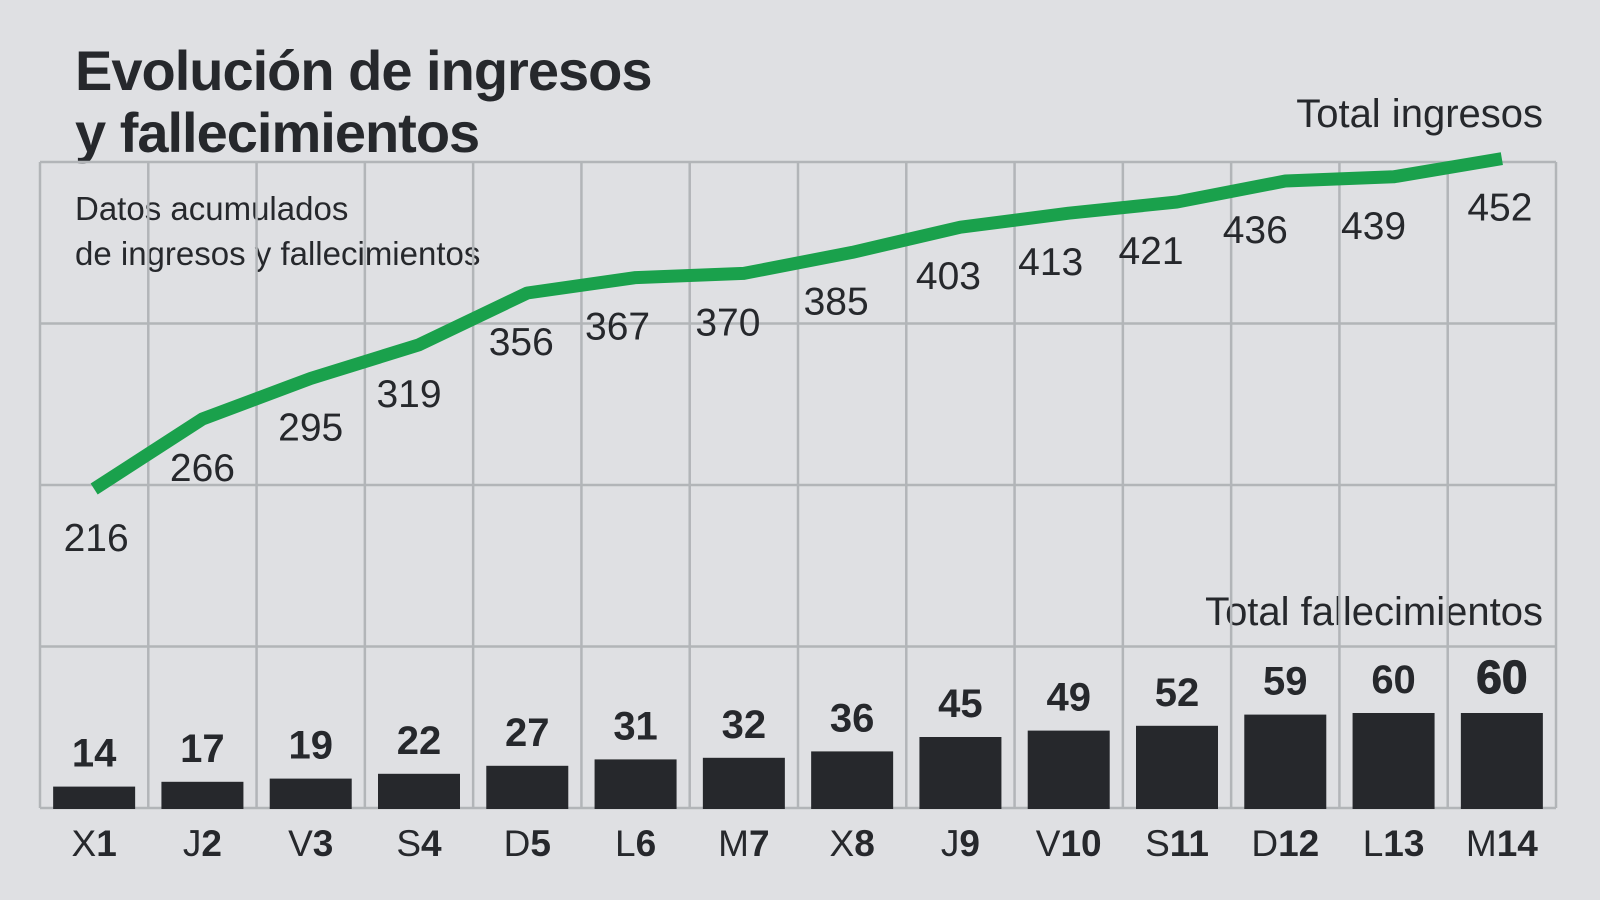  I want to click on x-axis-label: V10, so click(1069, 843).